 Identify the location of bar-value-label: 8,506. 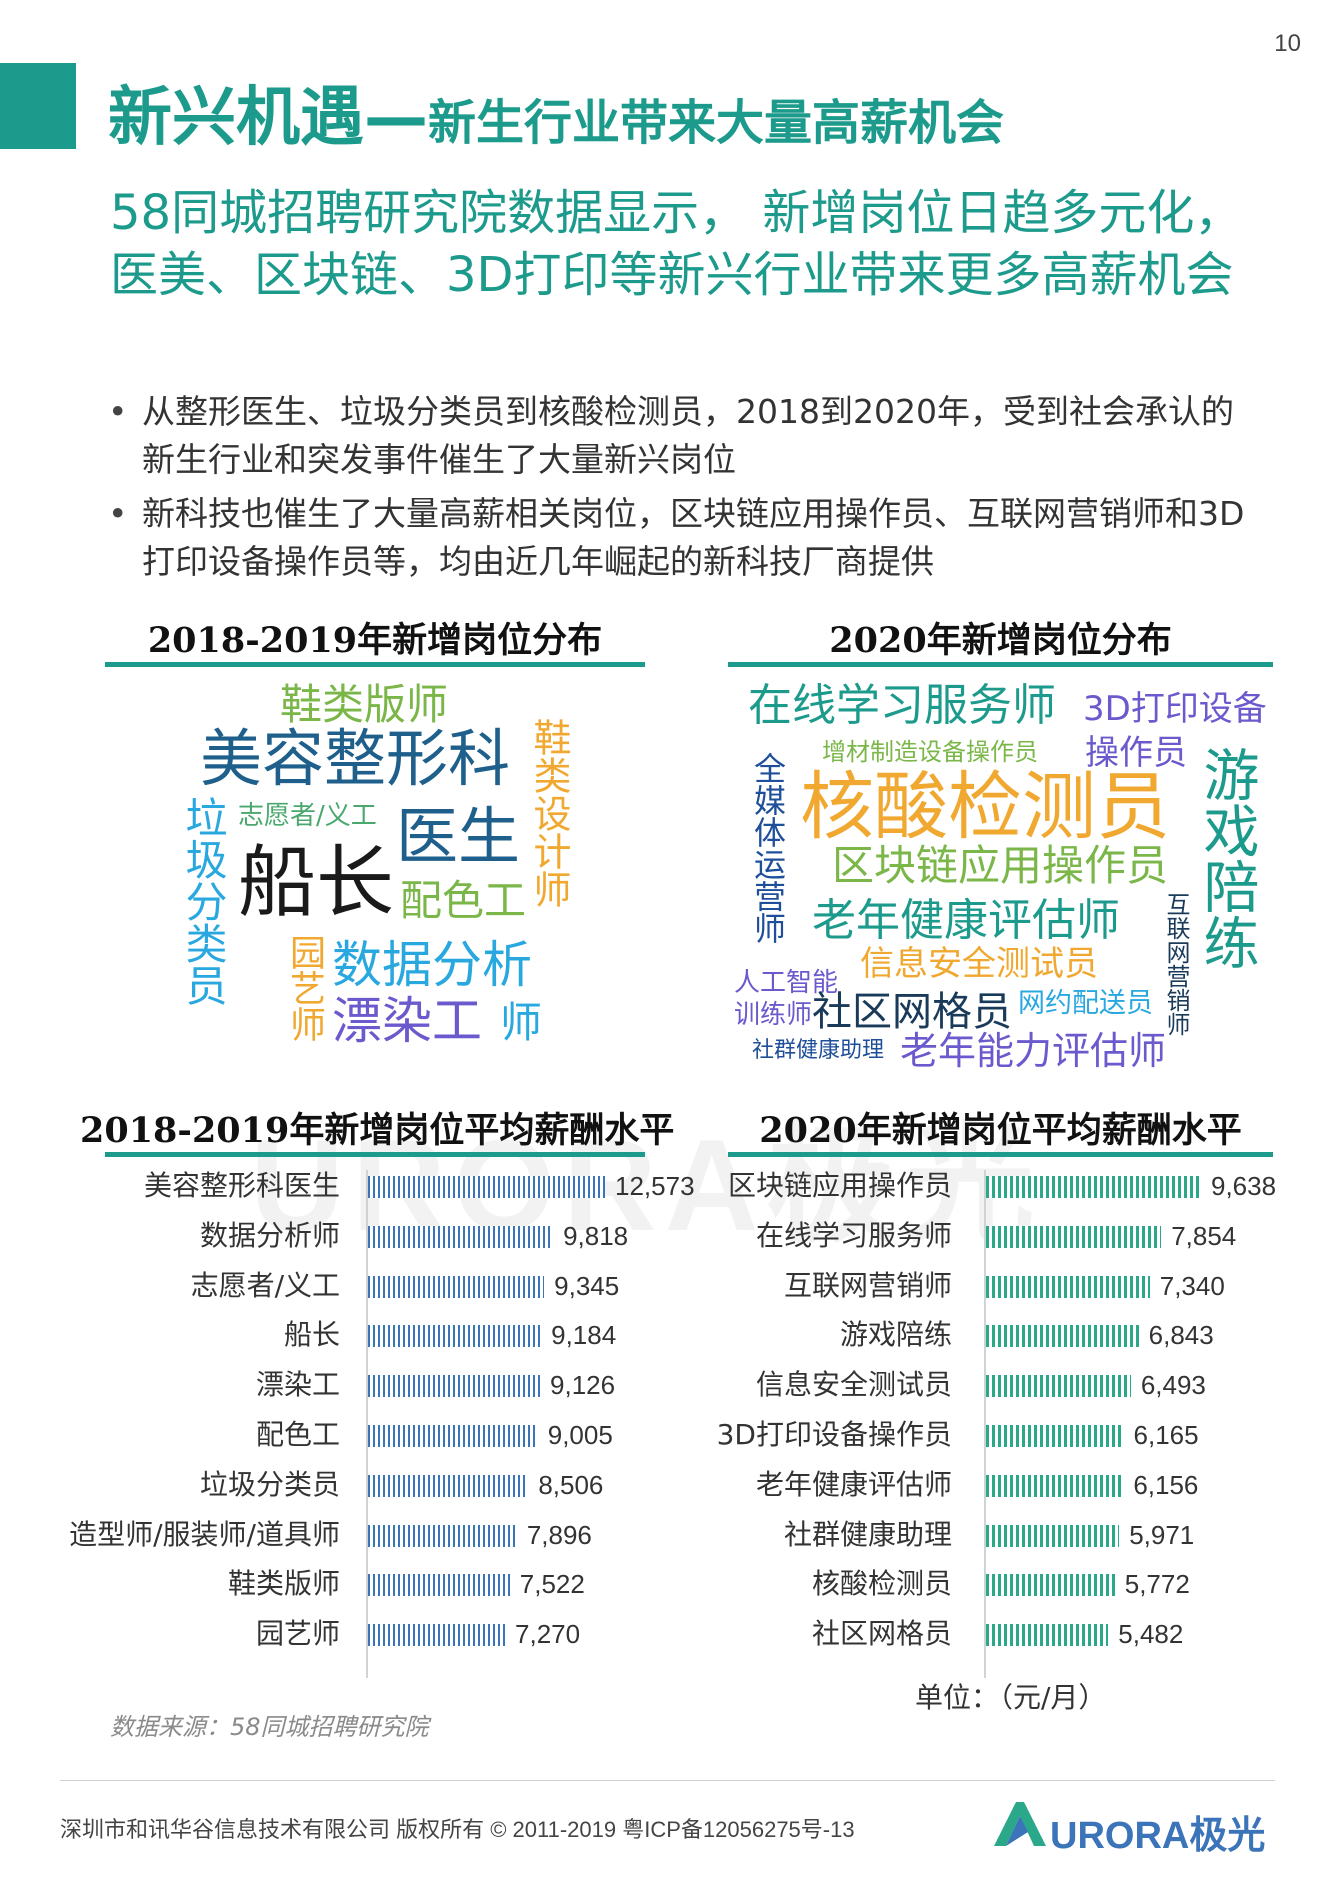
(571, 1484).